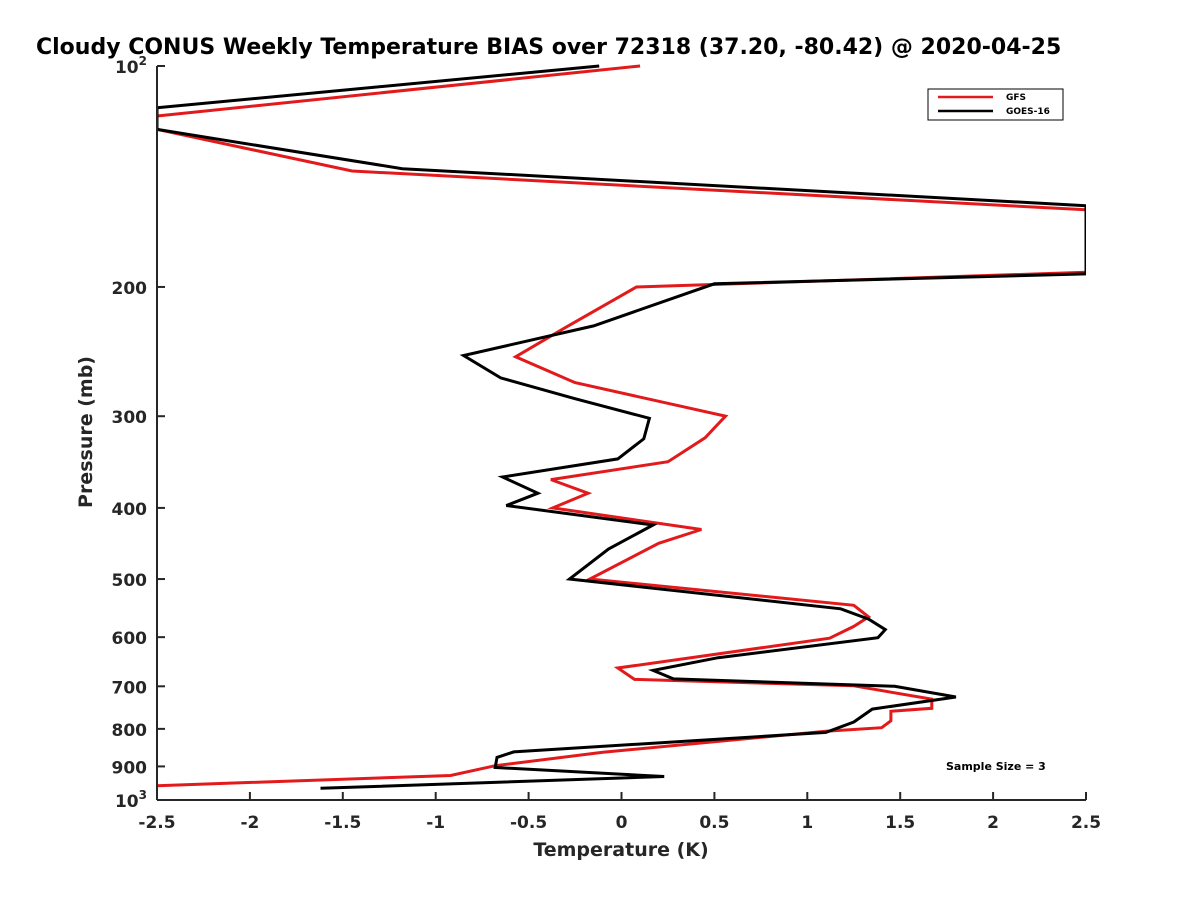 The image size is (1200, 900). I want to click on x-tick-label: 0.5, so click(714, 823).